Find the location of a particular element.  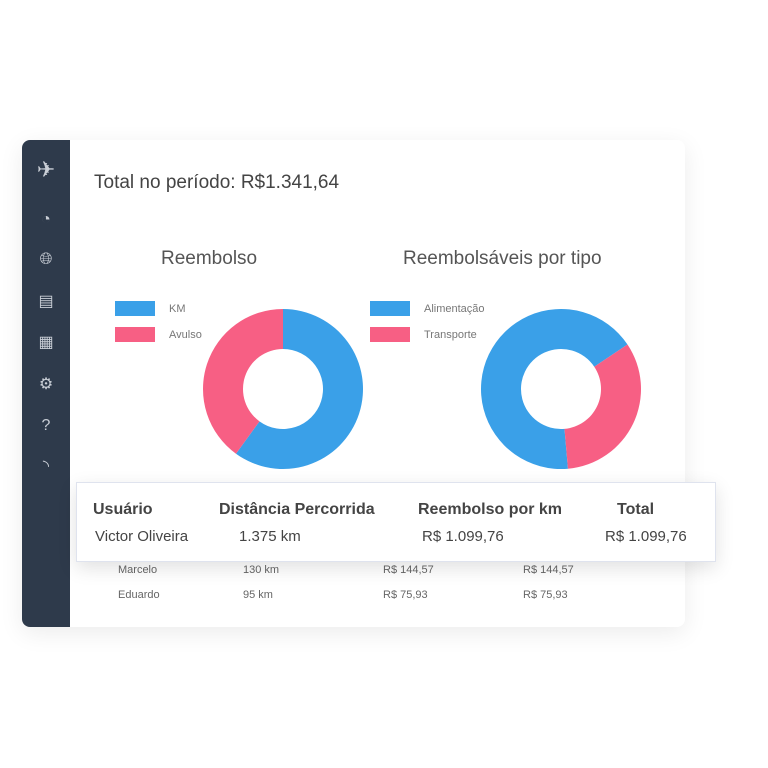

cell-distance: 1.375 km is located at coordinates (270, 536).